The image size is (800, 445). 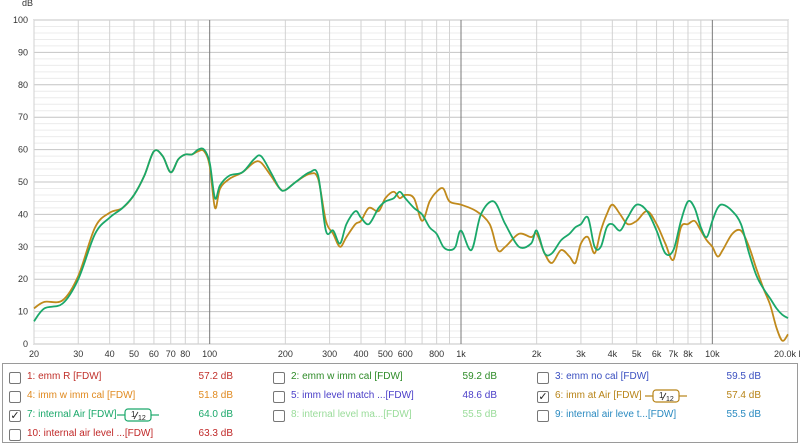 What do you see at coordinates (674, 354) in the screenshot?
I see `x-tick-label: 7k` at bounding box center [674, 354].